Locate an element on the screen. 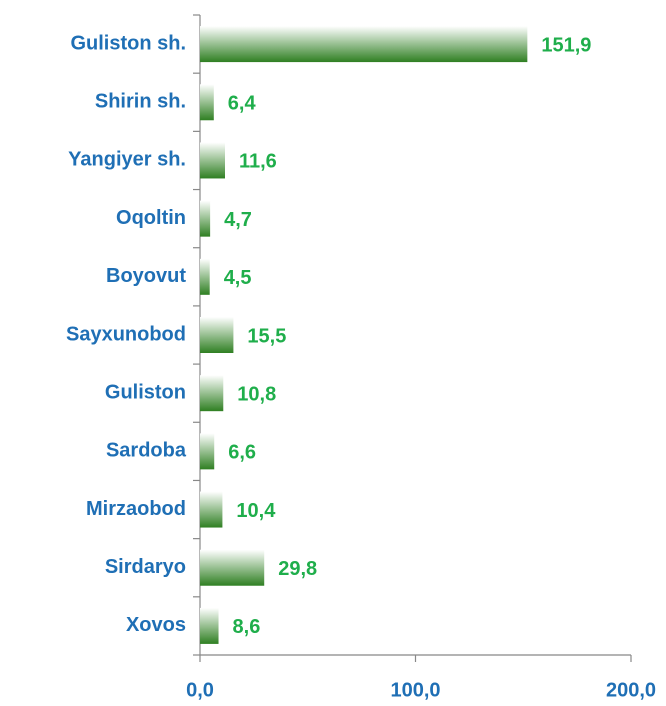 Image resolution: width=666 pixels, height=706 pixels. value-label: 10,8 is located at coordinates (256, 394).